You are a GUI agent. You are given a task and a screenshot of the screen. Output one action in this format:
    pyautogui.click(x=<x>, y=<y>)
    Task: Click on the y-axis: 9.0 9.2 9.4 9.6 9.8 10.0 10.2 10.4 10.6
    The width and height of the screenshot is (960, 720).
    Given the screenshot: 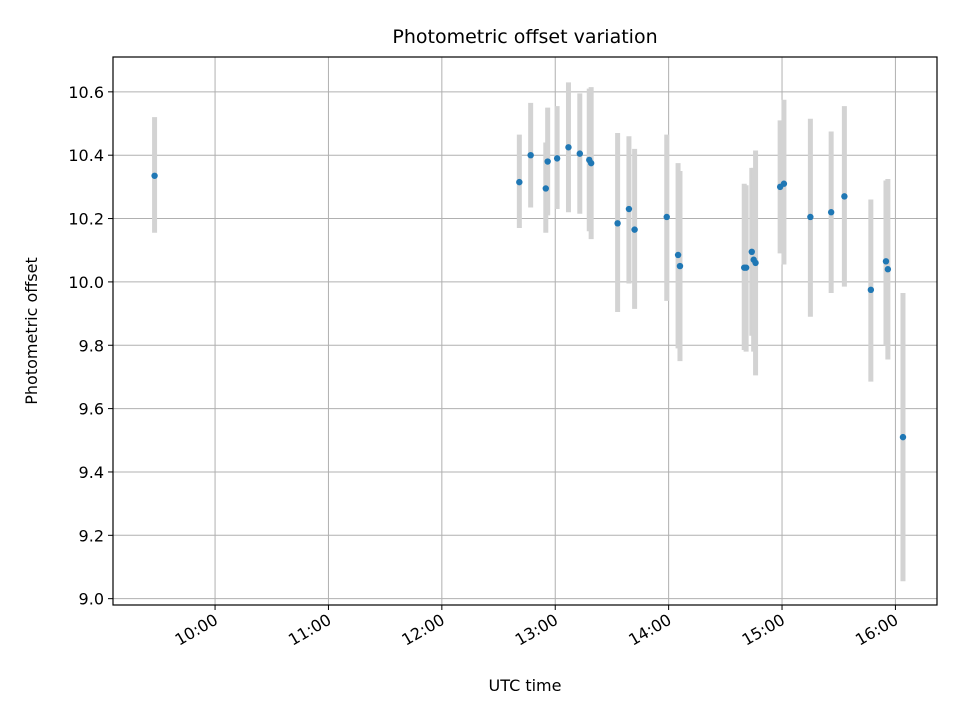 What is the action you would take?
    pyautogui.click(x=90, y=346)
    